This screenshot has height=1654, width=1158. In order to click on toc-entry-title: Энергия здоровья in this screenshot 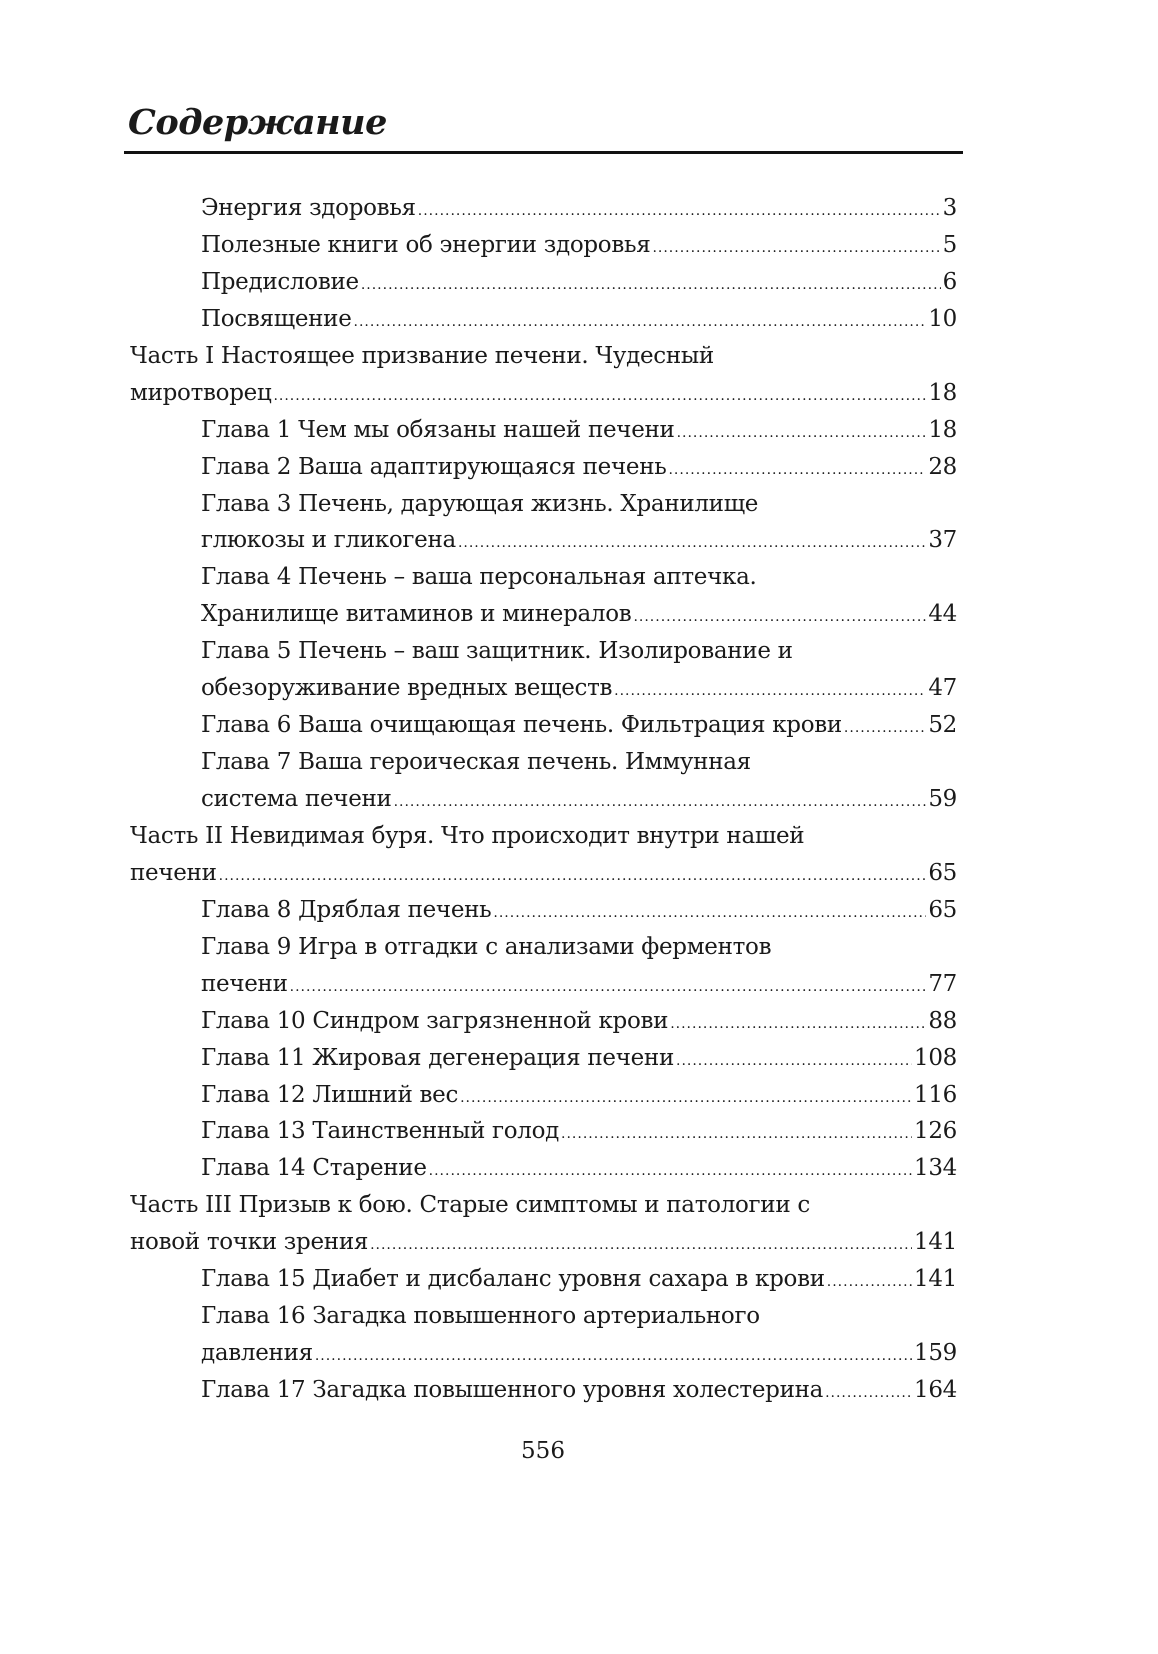, I will do `click(308, 208)`.